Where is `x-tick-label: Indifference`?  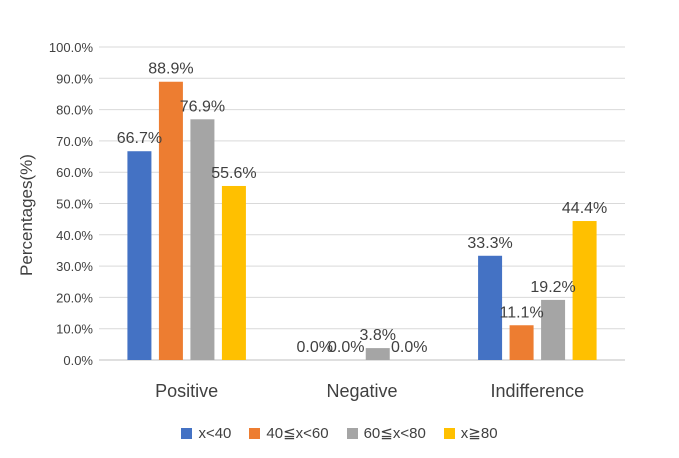
x-tick-label: Indifference is located at coordinates (537, 391).